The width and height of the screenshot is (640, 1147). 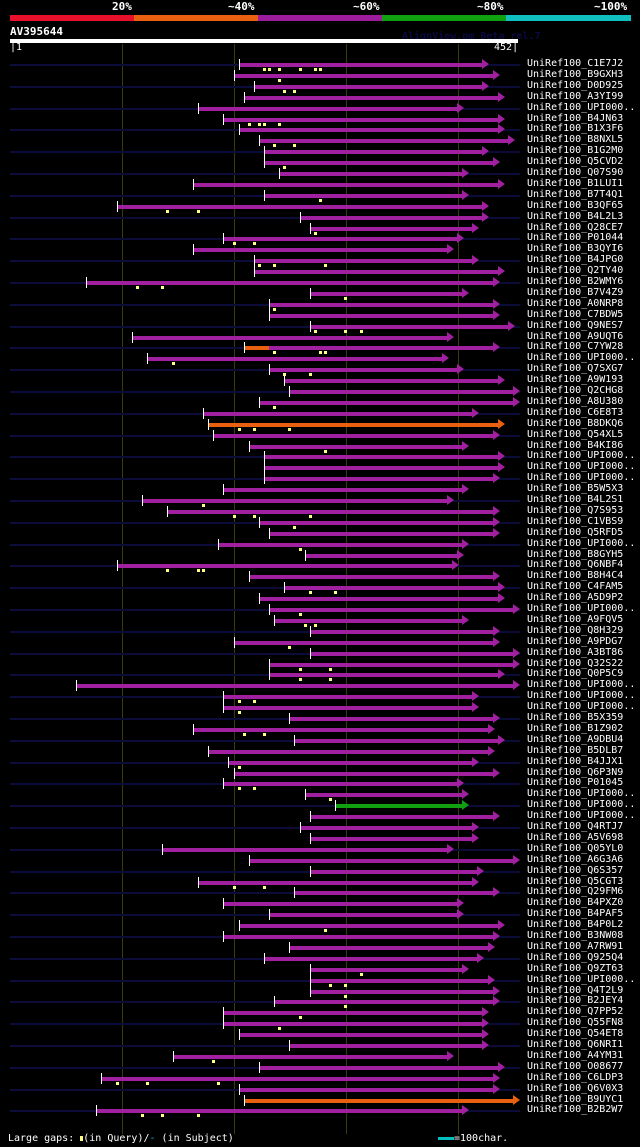 What do you see at coordinates (320, 871) in the screenshot?
I see `hit-row: UniRef100_Q6S357` at bounding box center [320, 871].